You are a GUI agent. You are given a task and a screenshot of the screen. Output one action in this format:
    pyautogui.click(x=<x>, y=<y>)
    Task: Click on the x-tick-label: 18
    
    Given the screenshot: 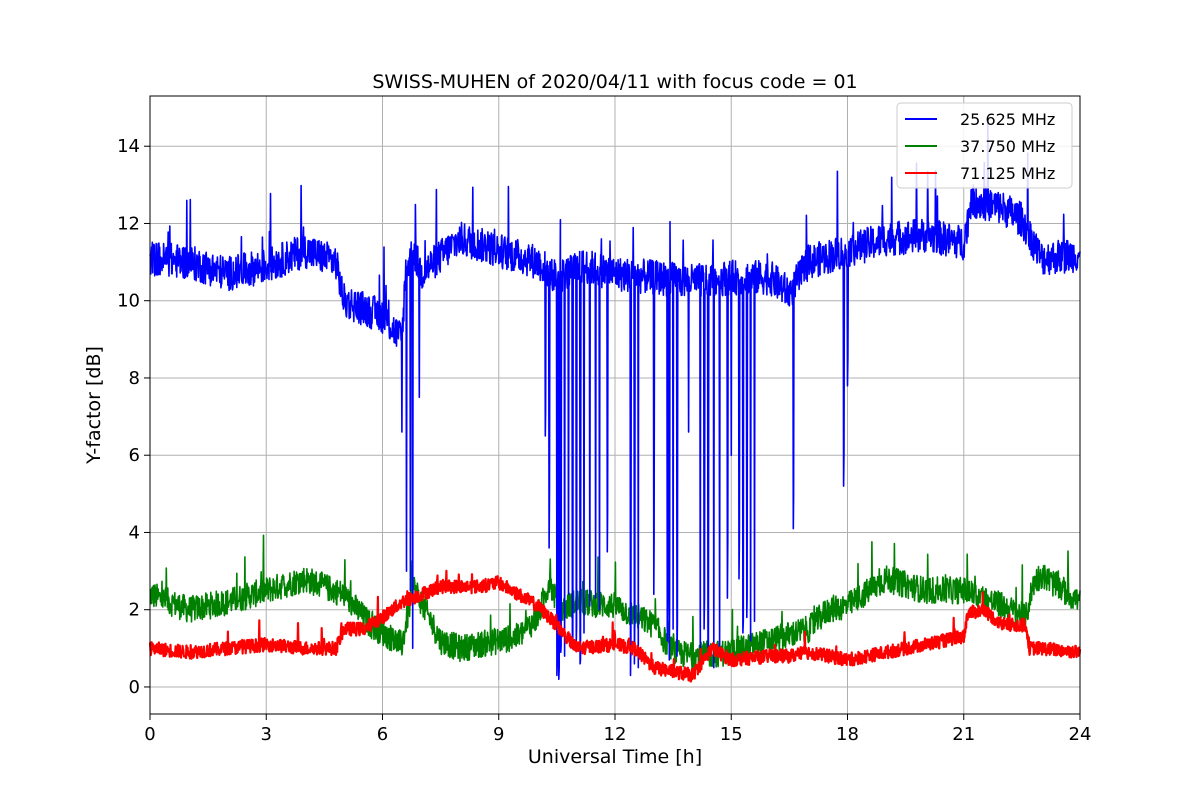 What is the action you would take?
    pyautogui.click(x=847, y=734)
    